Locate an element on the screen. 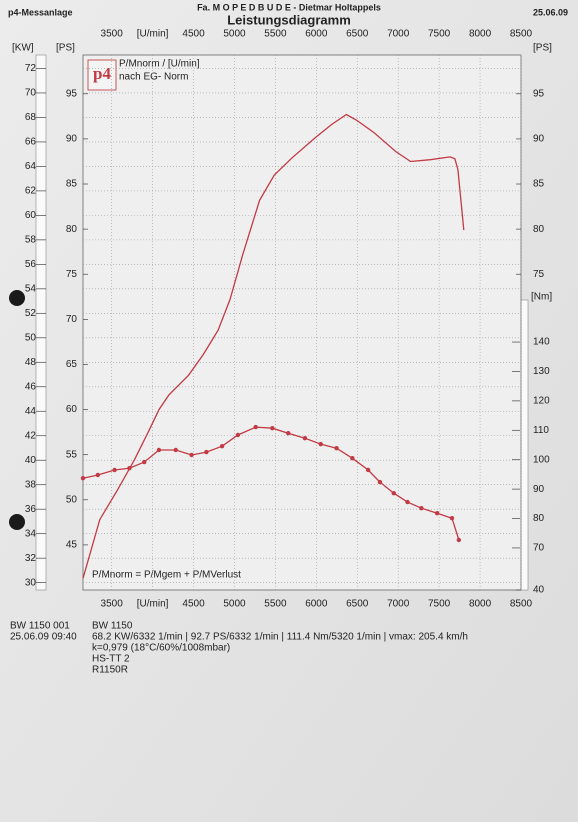 Image resolution: width=578 pixels, height=822 pixels. y-tick-label: 50 is located at coordinates (72, 499).